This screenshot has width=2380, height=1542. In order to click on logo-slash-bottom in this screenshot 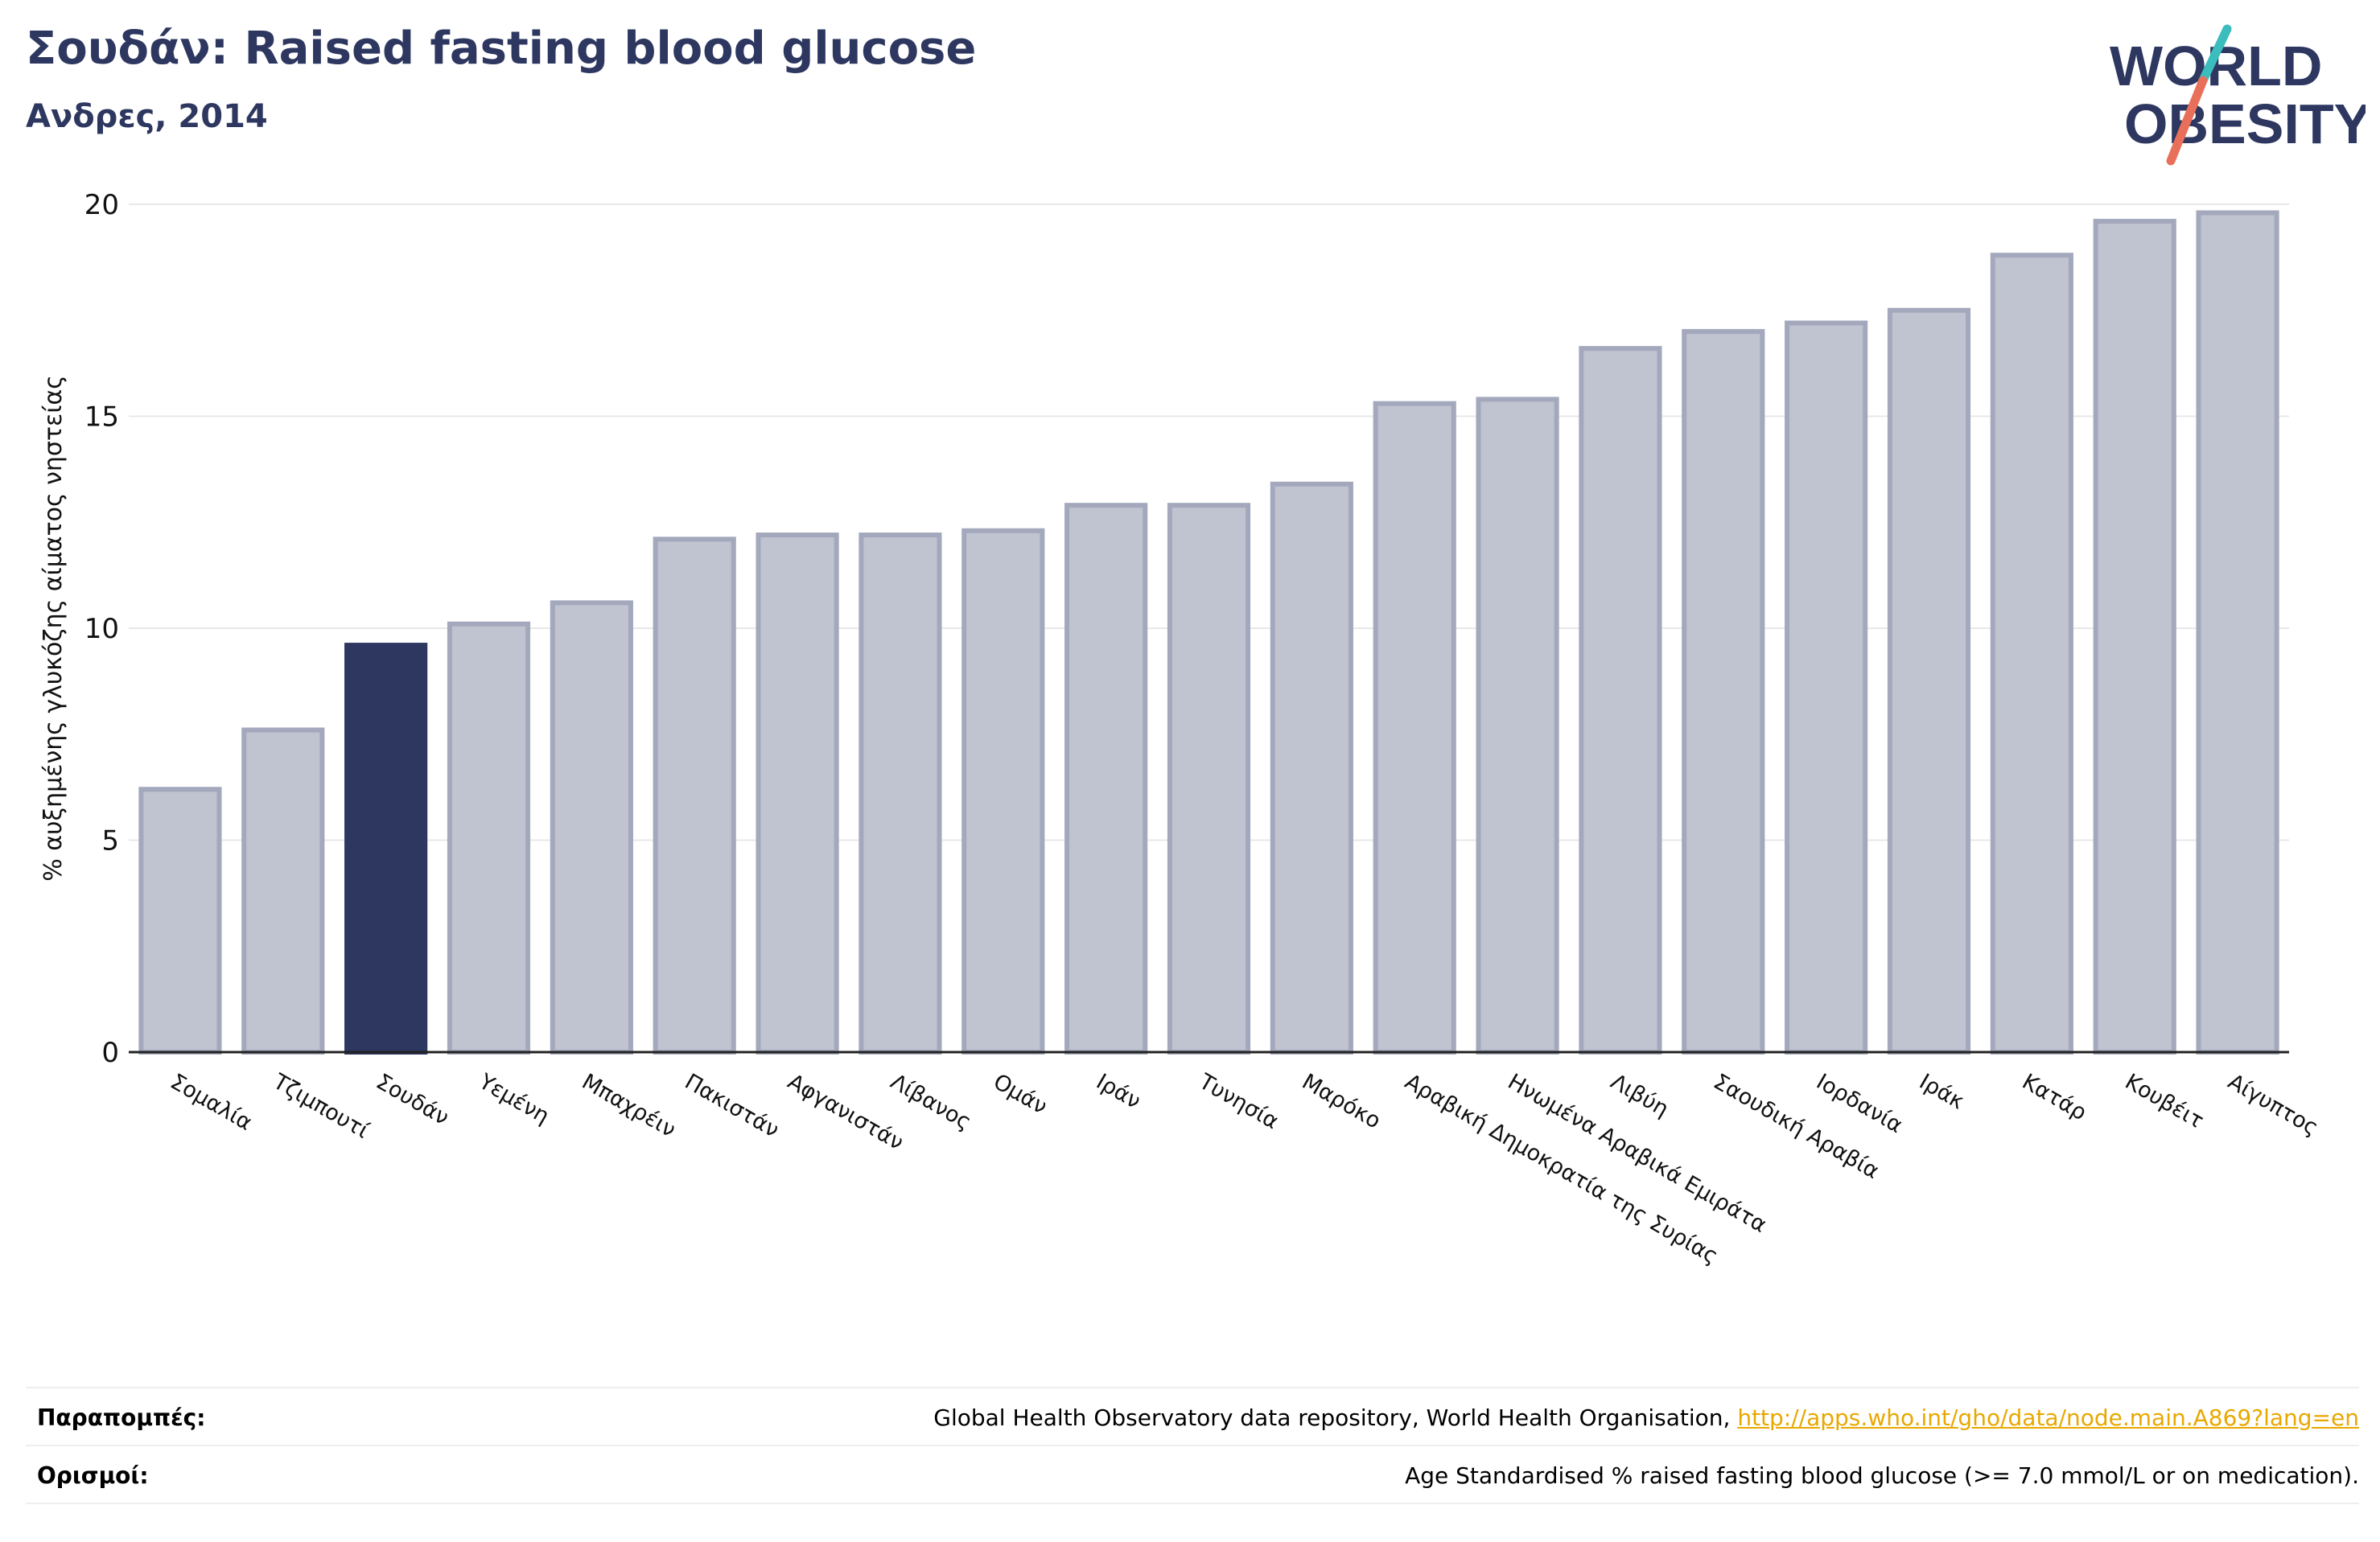, I will do `click(2187, 121)`.